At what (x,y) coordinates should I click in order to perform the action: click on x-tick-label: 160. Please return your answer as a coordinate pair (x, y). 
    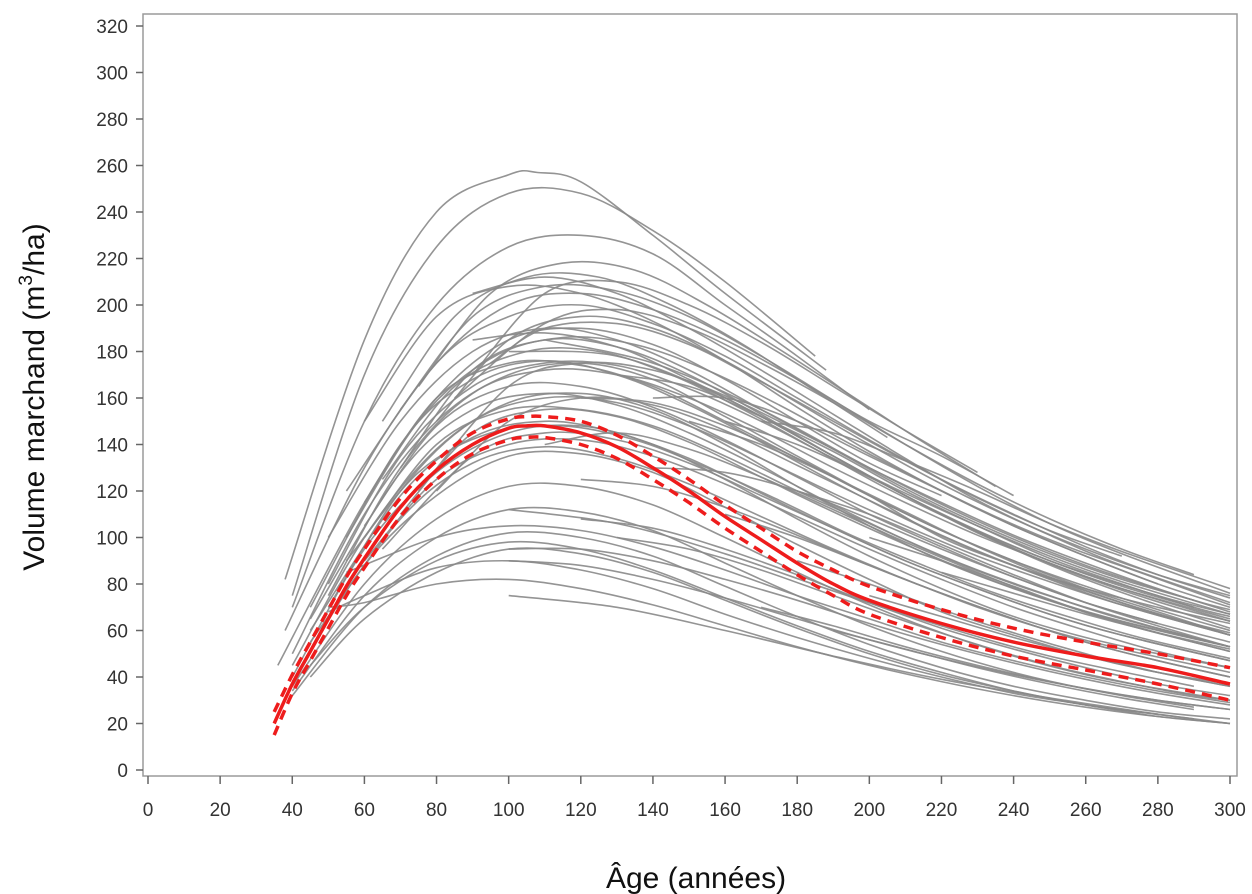
    Looking at the image, I should click on (725, 810).